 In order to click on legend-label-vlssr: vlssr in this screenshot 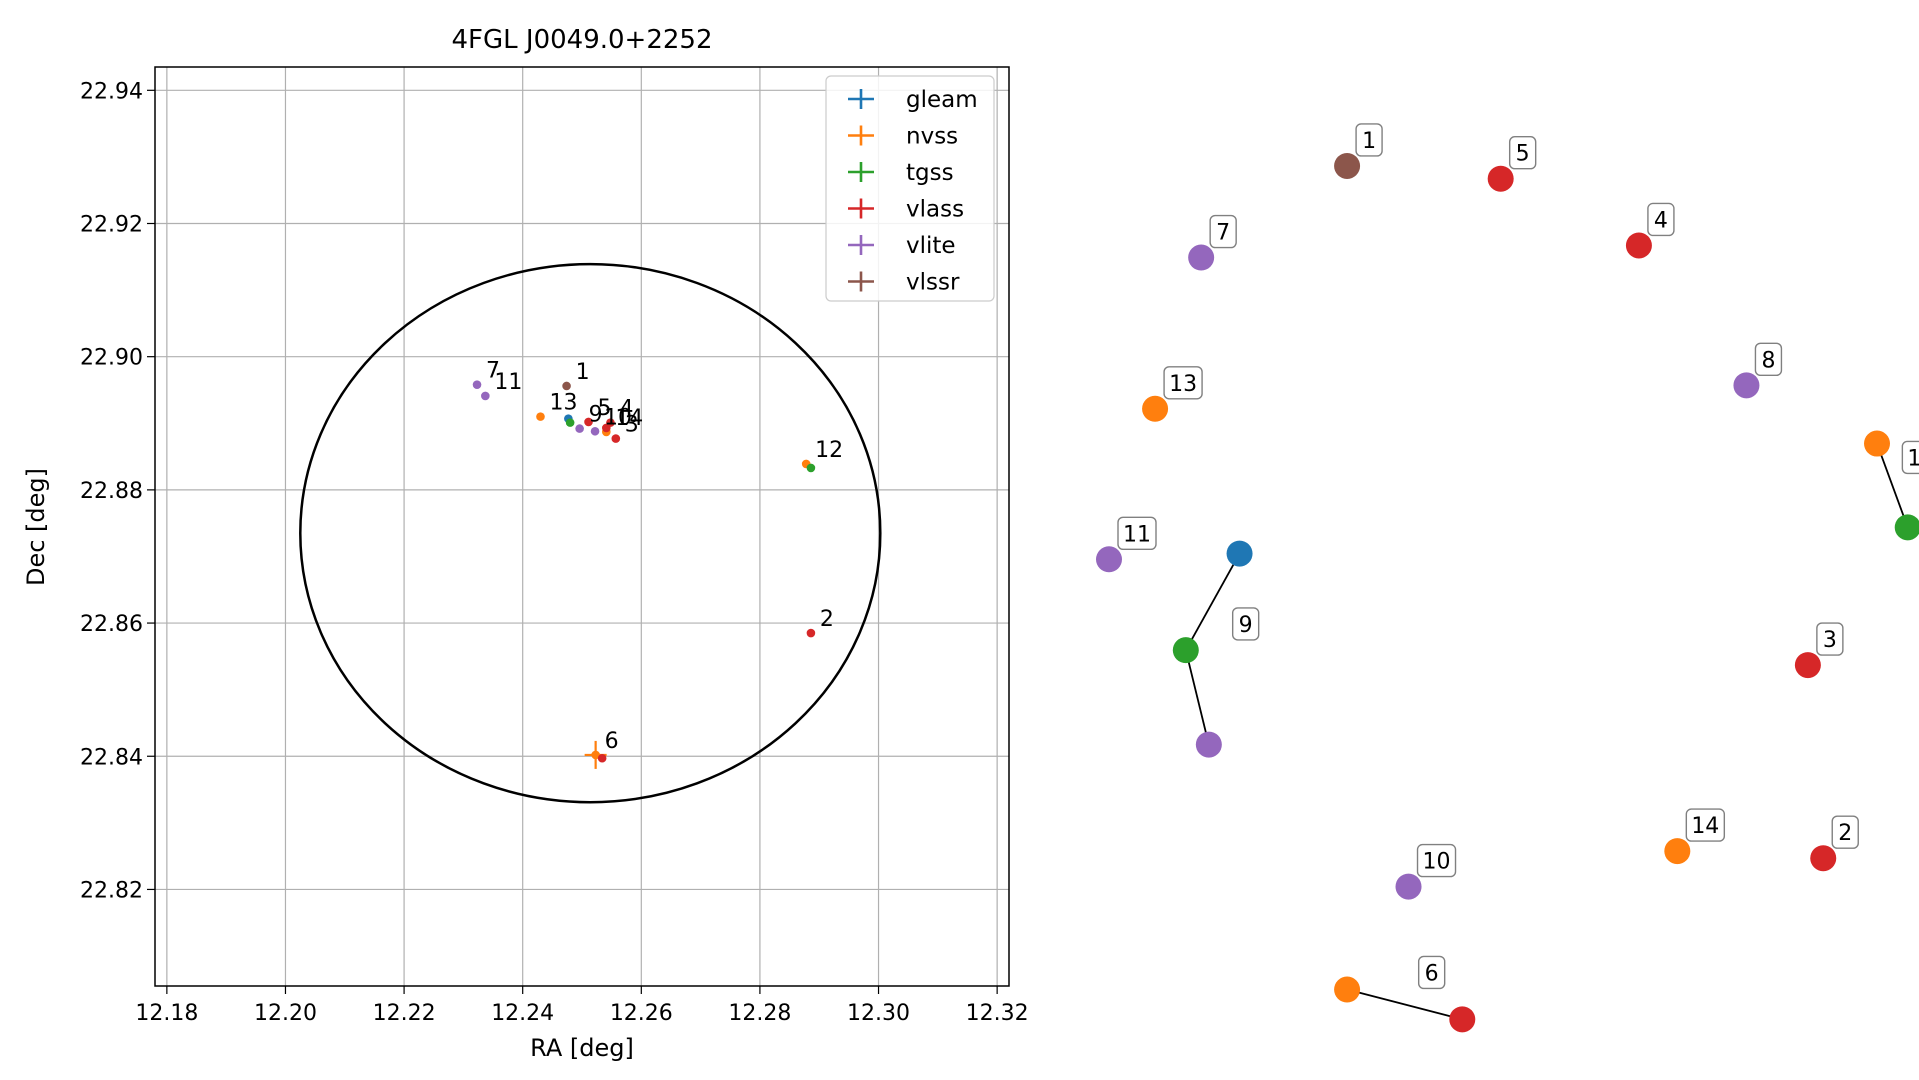, I will do `click(933, 283)`.